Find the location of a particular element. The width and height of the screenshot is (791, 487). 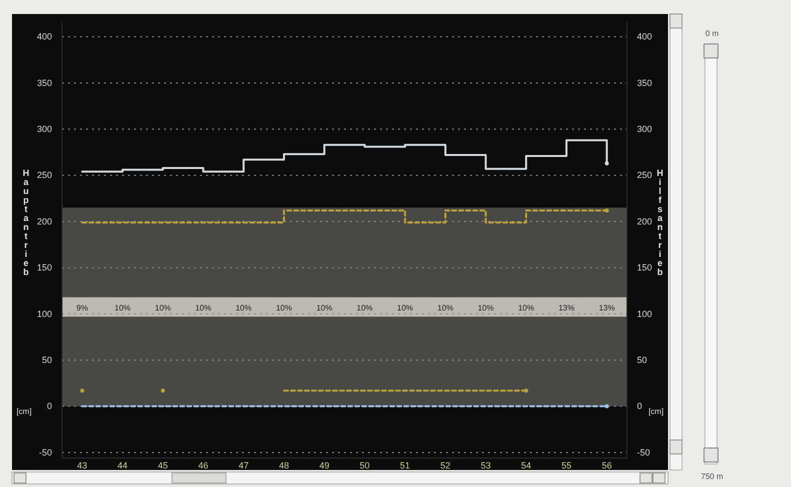

y-tick-label: 100 is located at coordinates (44, 313).